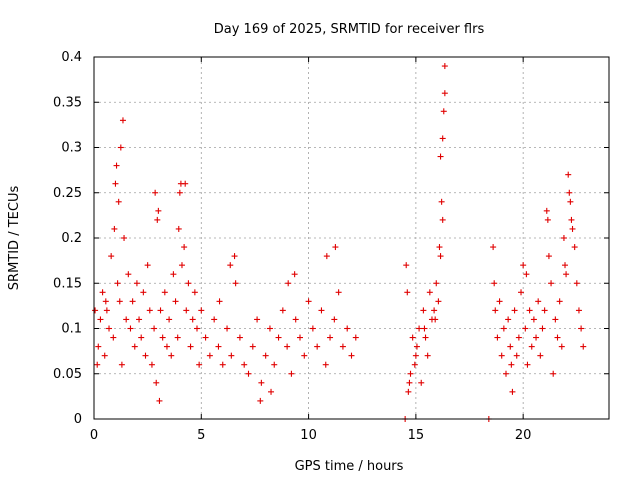 This screenshot has height=480, width=640. I want to click on y-tick-label: 0.1, so click(71, 329).